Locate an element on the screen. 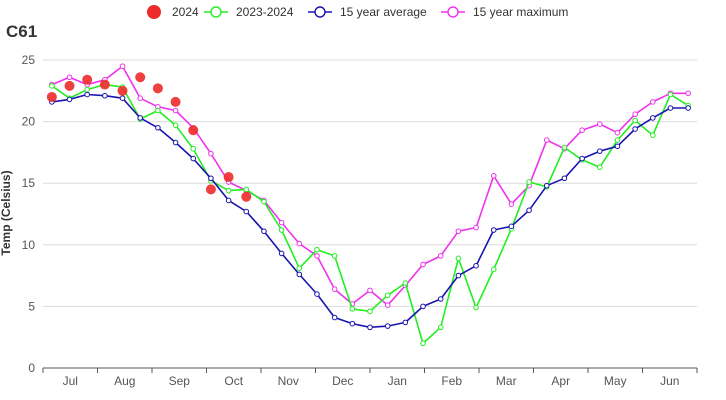 Image resolution: width=726 pixels, height=400 pixels. legend-item-2023-2024: 2023-2024 is located at coordinates (249, 12).